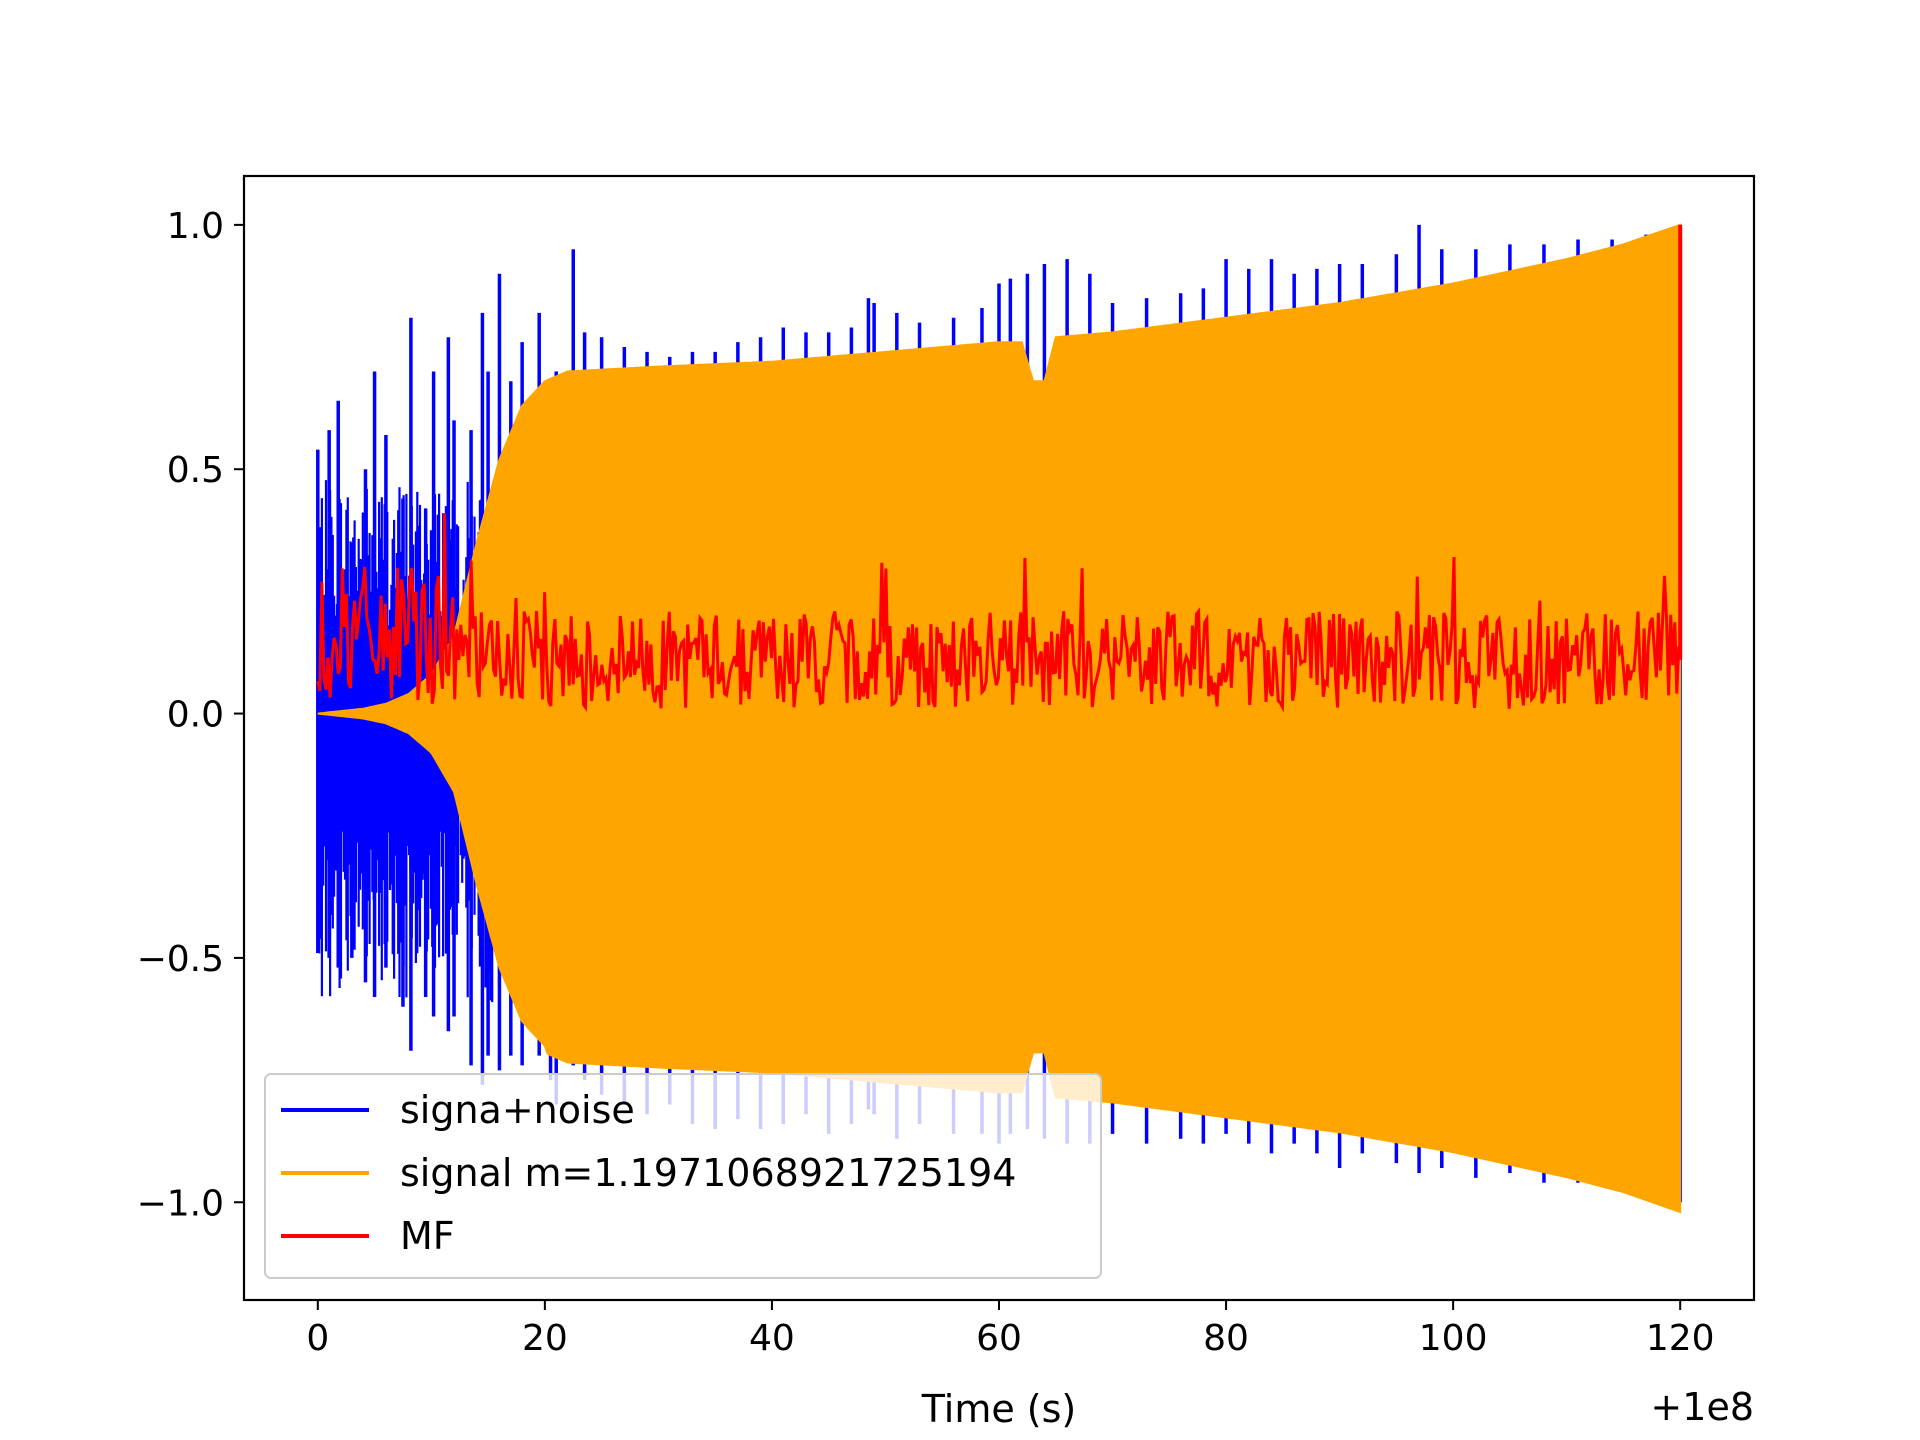 This screenshot has height=1440, width=1920. Describe the element at coordinates (998, 613) in the screenshot. I see `mf-line` at that location.